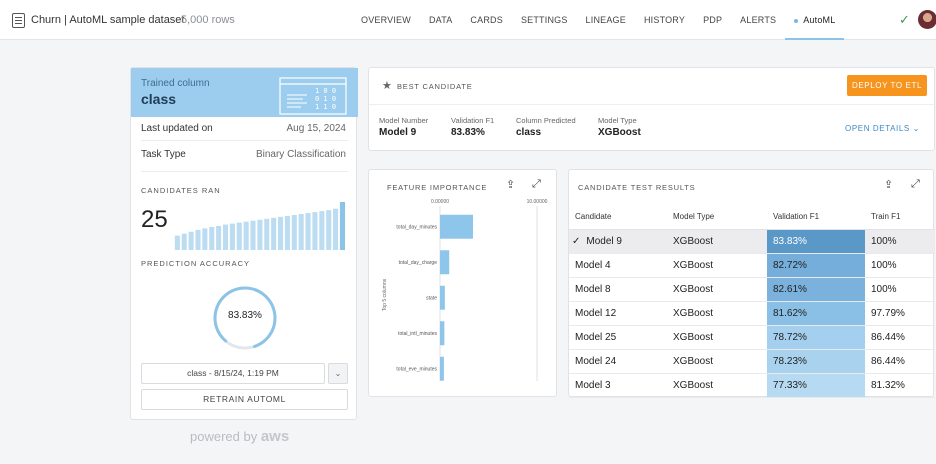 The height and width of the screenshot is (464, 936). I want to click on divider, so click(652, 104).